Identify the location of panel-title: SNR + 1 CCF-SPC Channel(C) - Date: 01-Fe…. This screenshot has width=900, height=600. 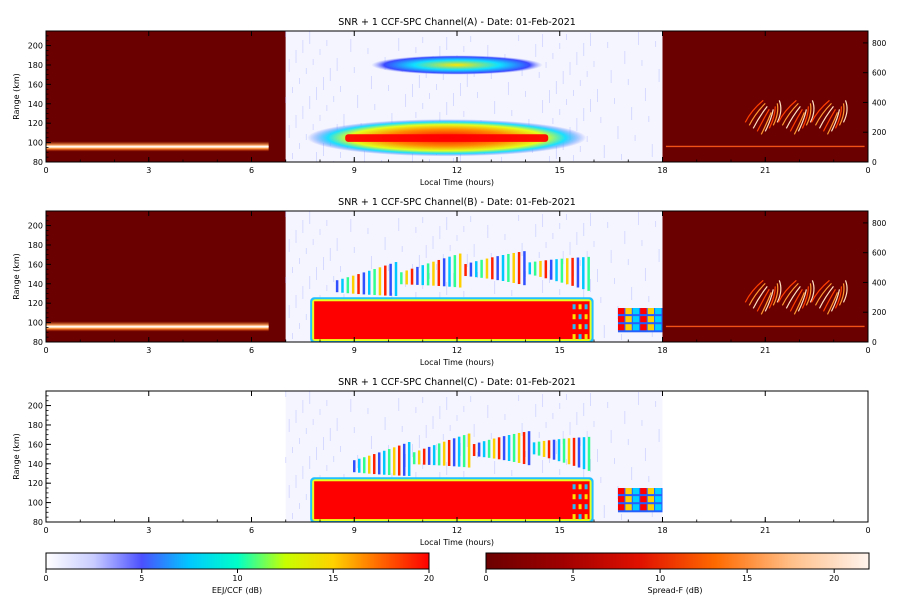
(457, 382).